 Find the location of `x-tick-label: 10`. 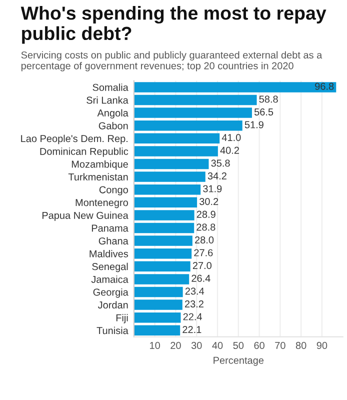

x-tick-label: 10 is located at coordinates (155, 346).